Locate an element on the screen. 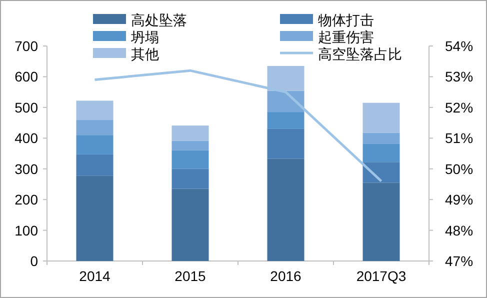 The image size is (487, 298). x-tick-label: 2017Q3 is located at coordinates (381, 276).